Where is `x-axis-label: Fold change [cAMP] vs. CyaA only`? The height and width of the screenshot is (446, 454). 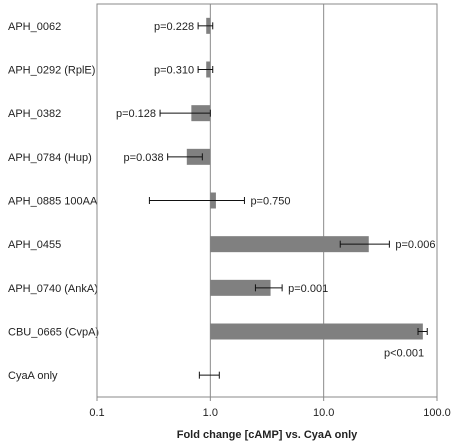 x-axis-label: Fold change [cAMP] vs. CyaA only is located at coordinates (267, 435).